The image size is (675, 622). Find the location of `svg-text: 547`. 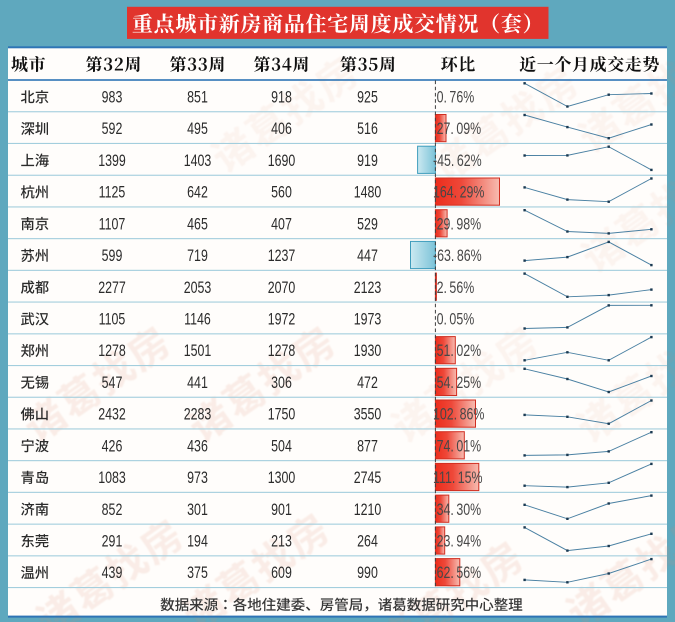

svg-text: 547 is located at coordinates (112, 383).